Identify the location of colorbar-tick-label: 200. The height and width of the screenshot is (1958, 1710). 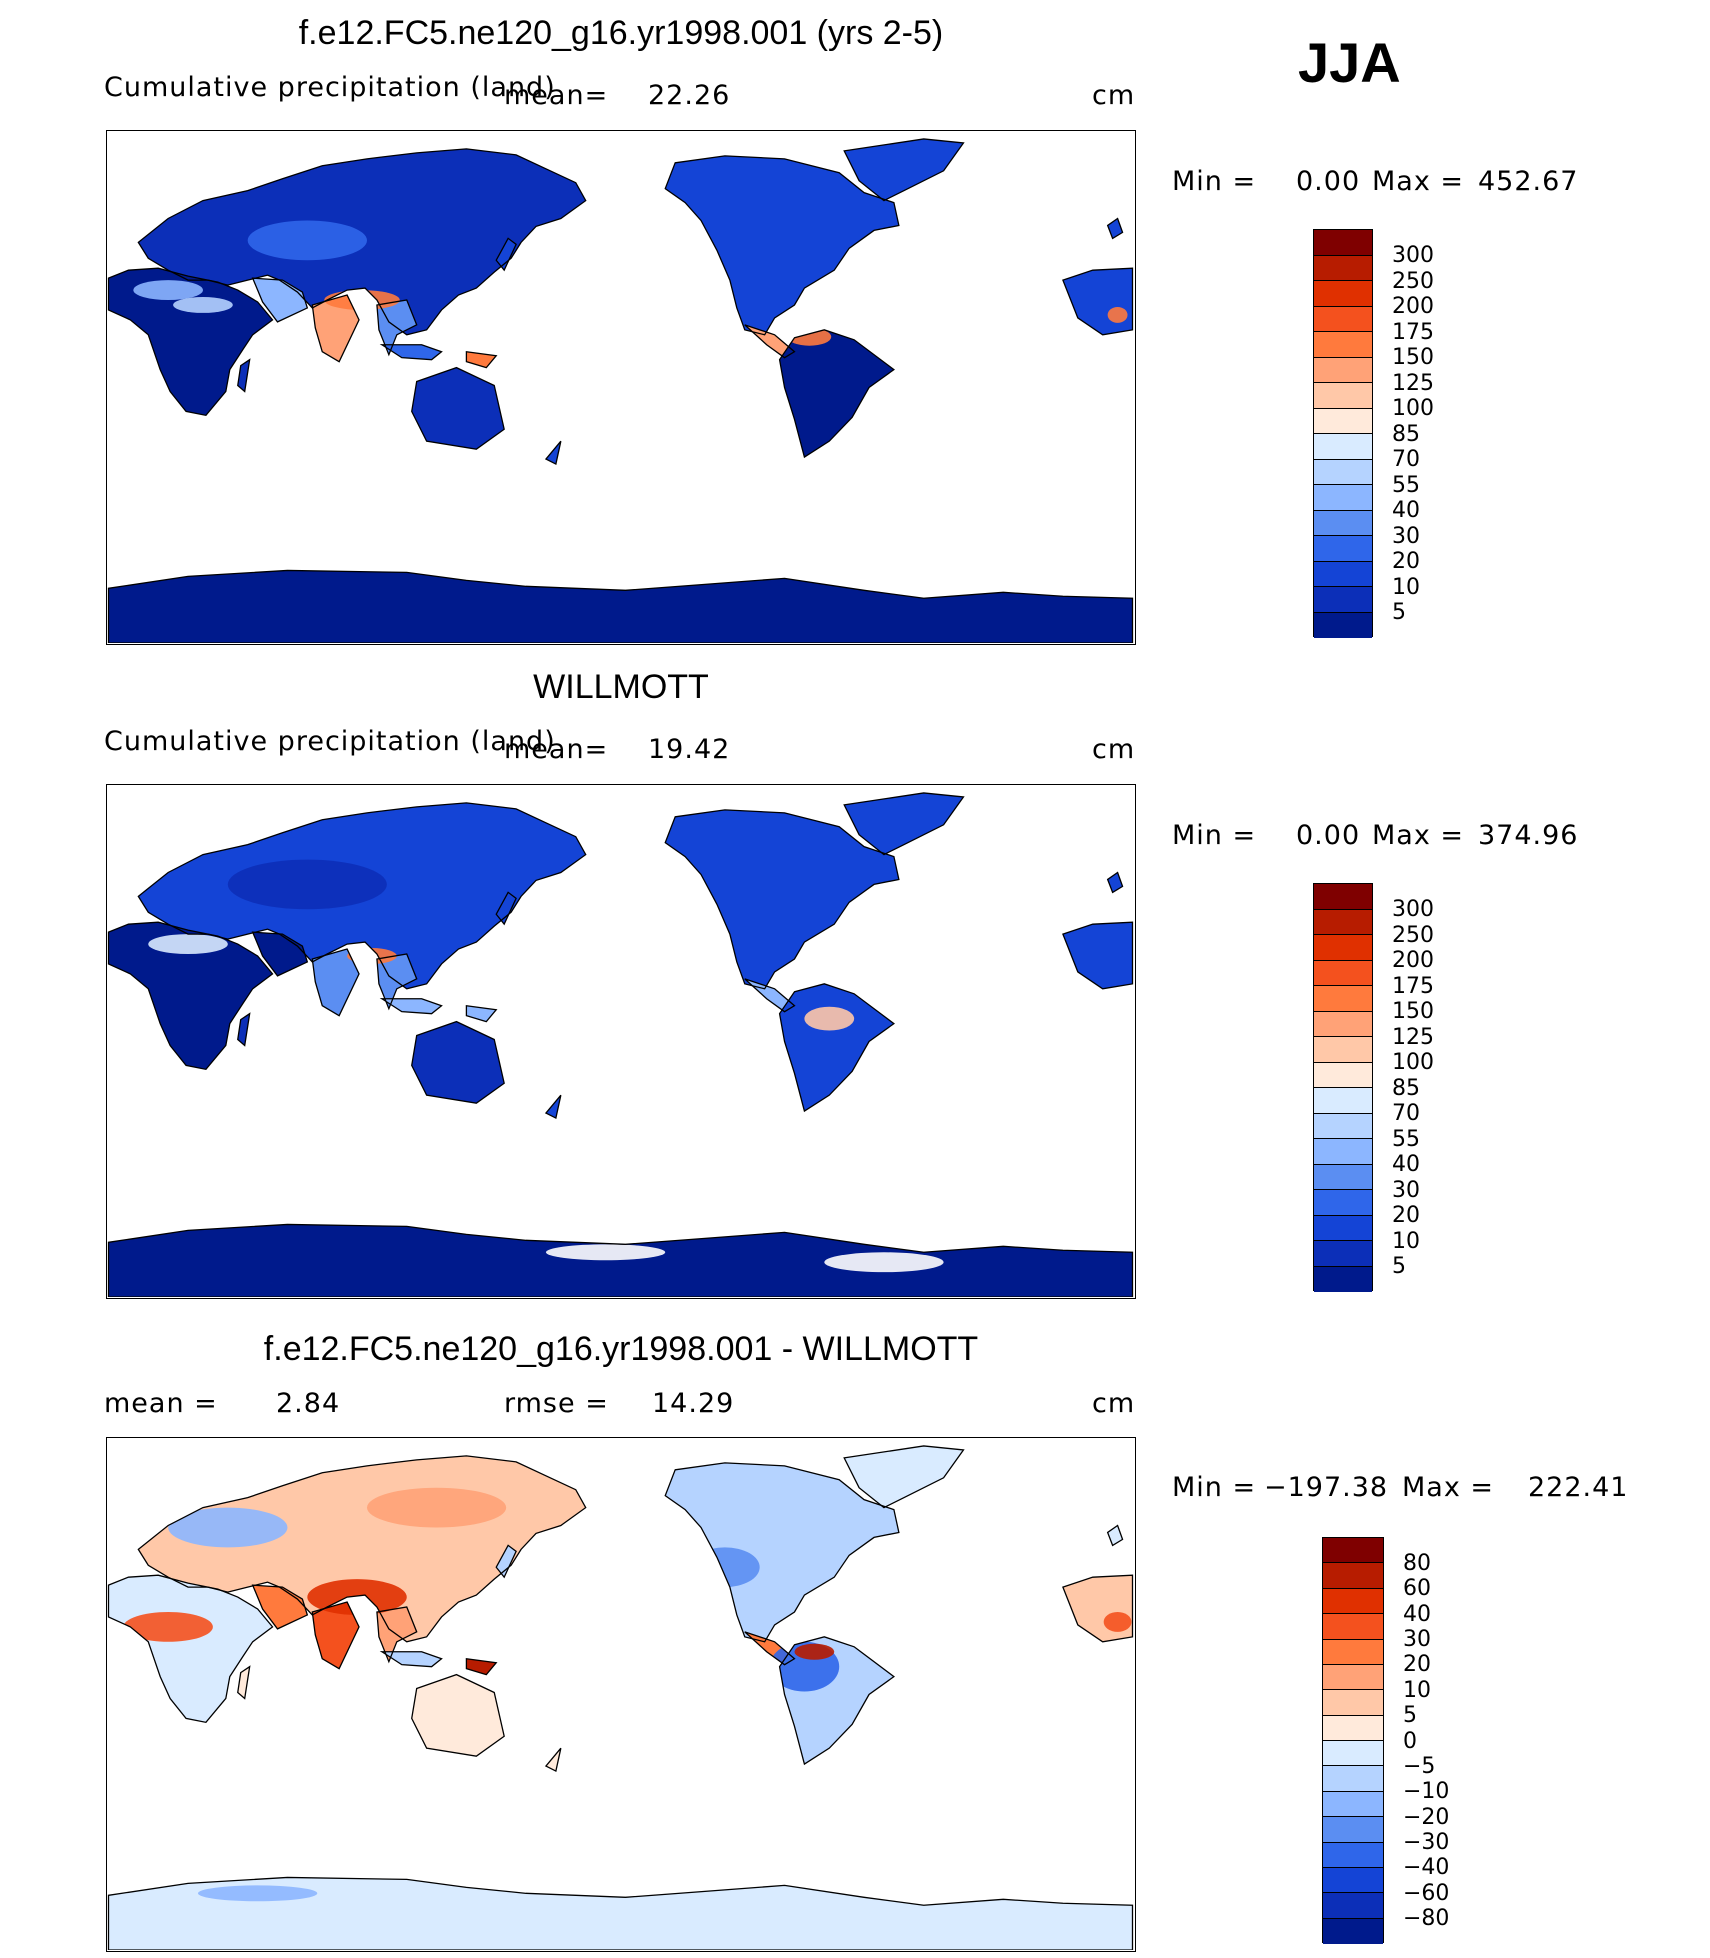
(1413, 306).